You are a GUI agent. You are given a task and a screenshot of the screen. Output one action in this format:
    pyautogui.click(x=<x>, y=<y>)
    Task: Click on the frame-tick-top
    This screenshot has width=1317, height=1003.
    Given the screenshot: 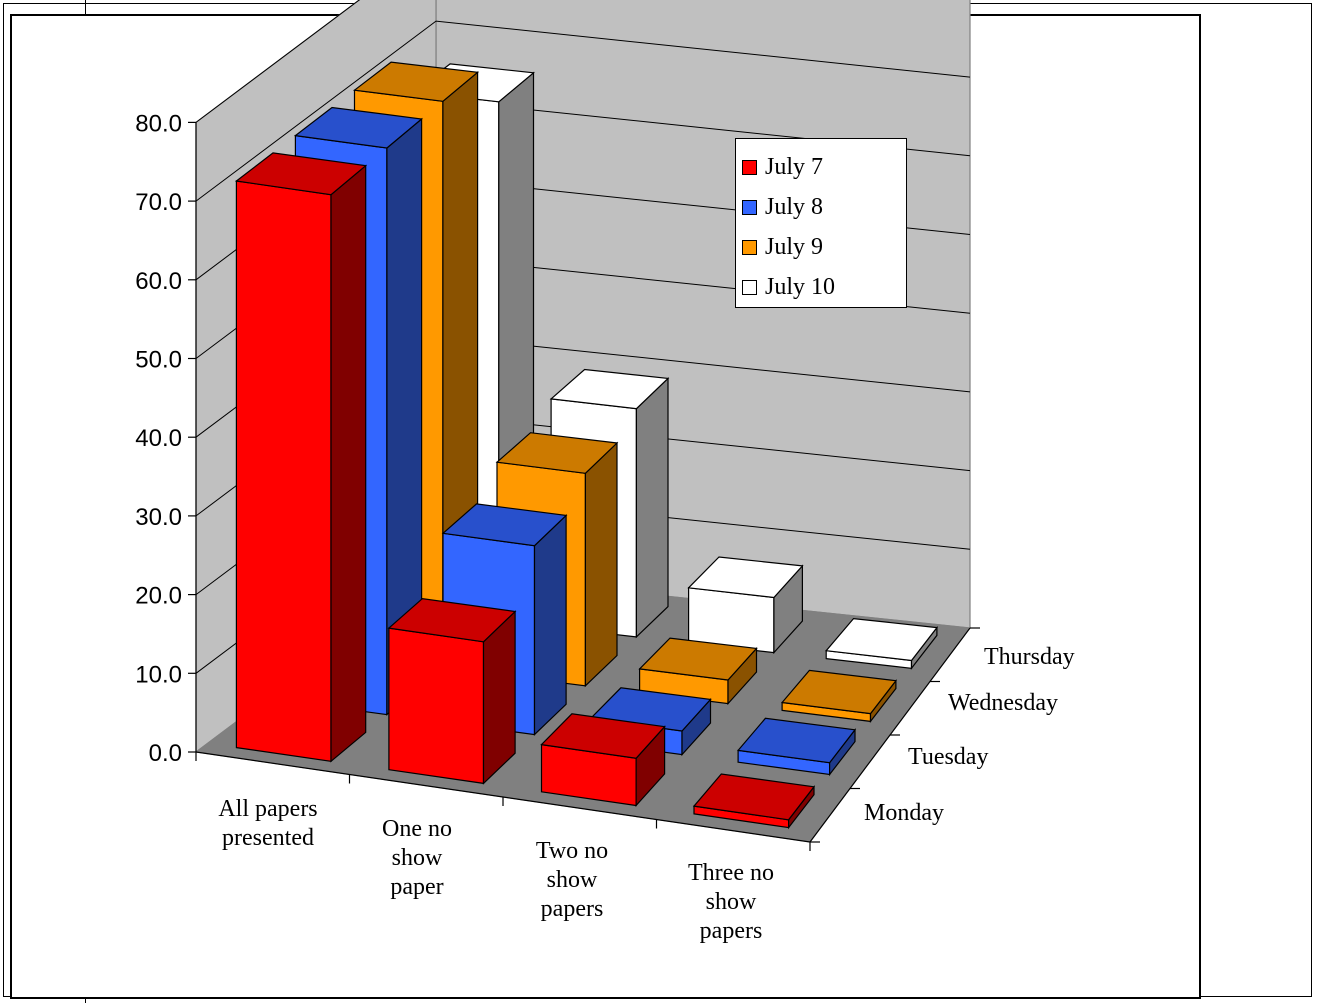 What is the action you would take?
    pyautogui.click(x=85, y=7)
    